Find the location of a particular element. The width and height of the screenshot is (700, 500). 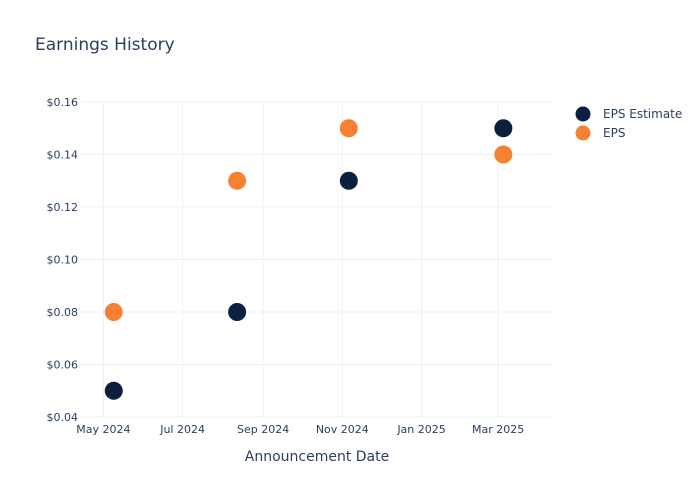

x-tick-label: May 2024 is located at coordinates (103, 429).